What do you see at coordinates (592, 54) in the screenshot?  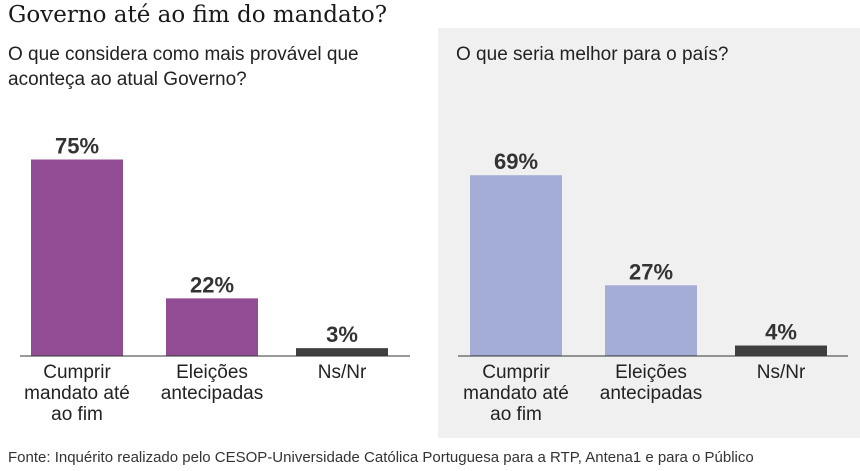 I see `chart-title-pais: O que seria melhor para o país?` at bounding box center [592, 54].